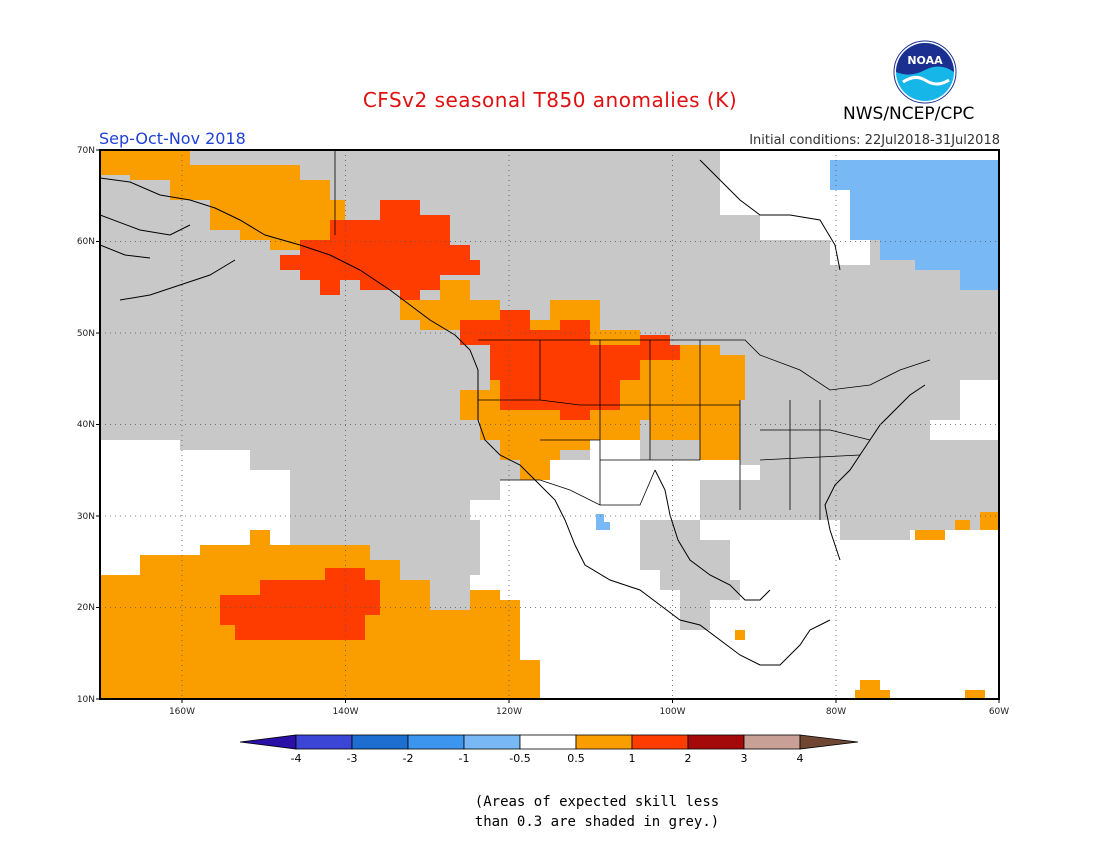 This screenshot has width=1100, height=850. I want to click on colorbar-segments, so click(549, 742).